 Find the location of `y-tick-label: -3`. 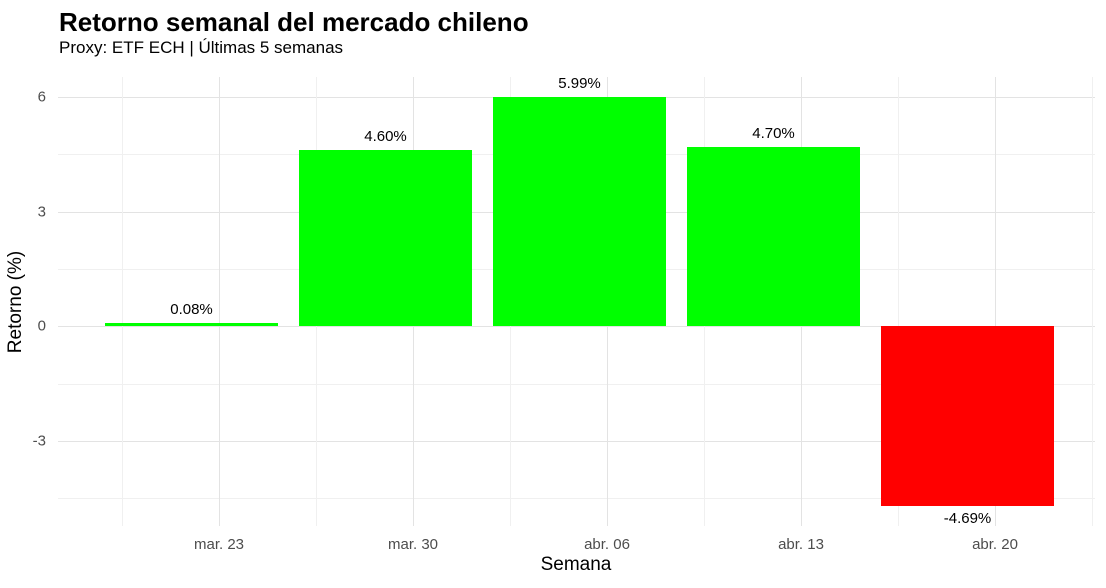

y-tick-label: -3 is located at coordinates (39, 441).